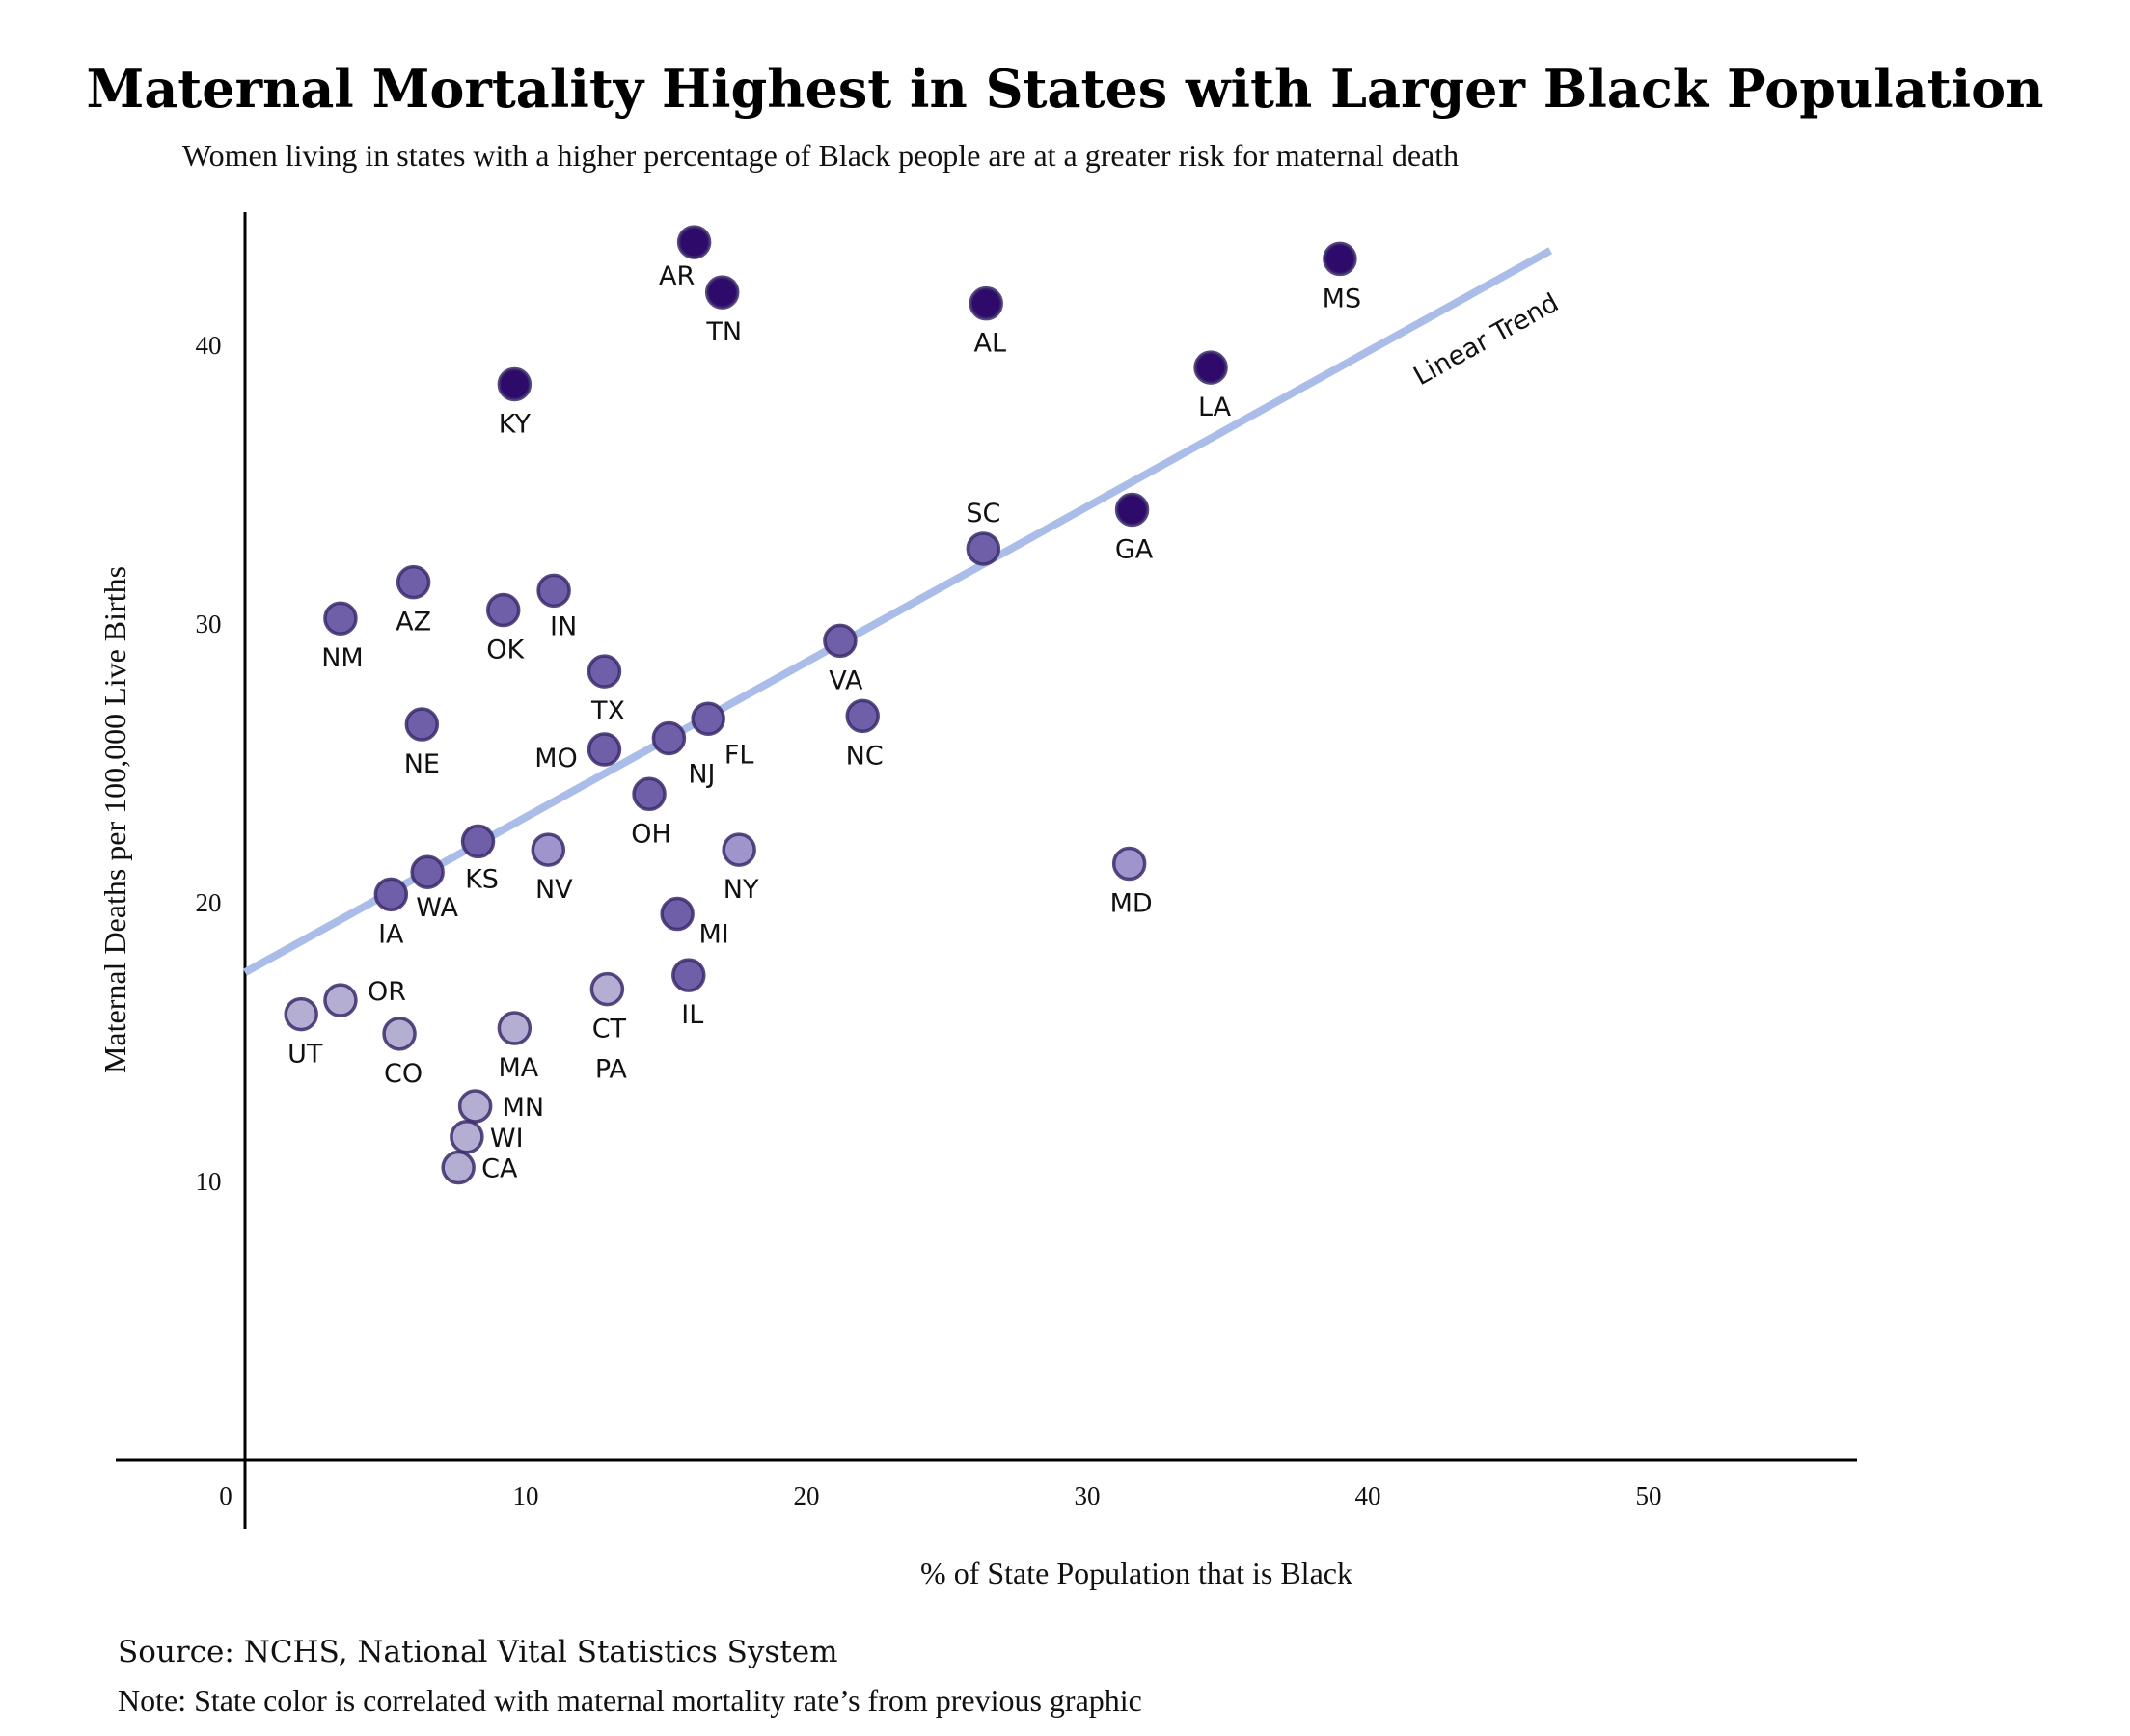  Describe the element at coordinates (482, 879) in the screenshot. I see `label-ks: KS` at that location.